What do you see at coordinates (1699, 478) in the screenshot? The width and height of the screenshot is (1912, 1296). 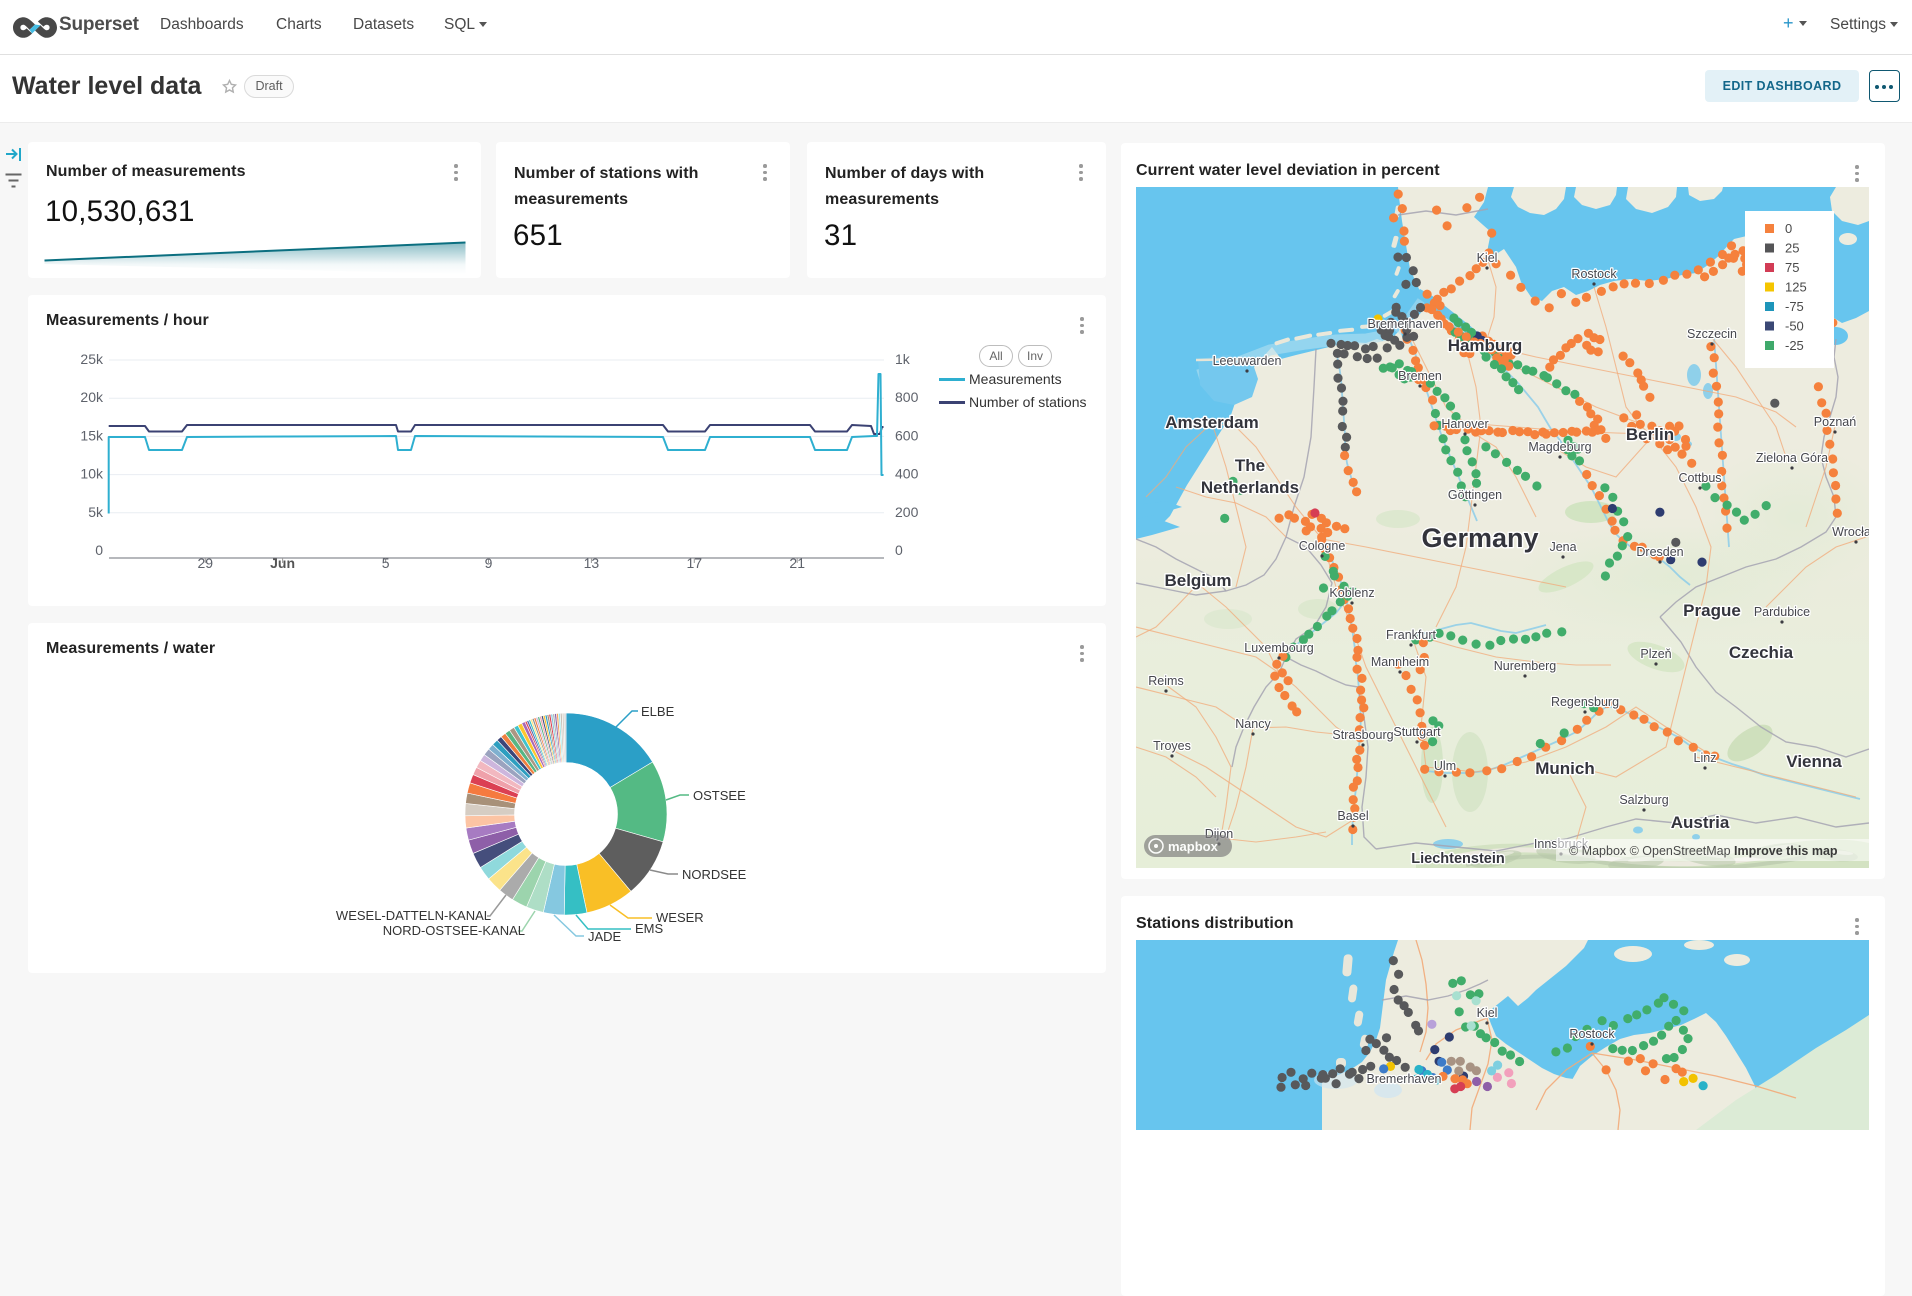 I see `svg-text: Cottbus` at bounding box center [1699, 478].